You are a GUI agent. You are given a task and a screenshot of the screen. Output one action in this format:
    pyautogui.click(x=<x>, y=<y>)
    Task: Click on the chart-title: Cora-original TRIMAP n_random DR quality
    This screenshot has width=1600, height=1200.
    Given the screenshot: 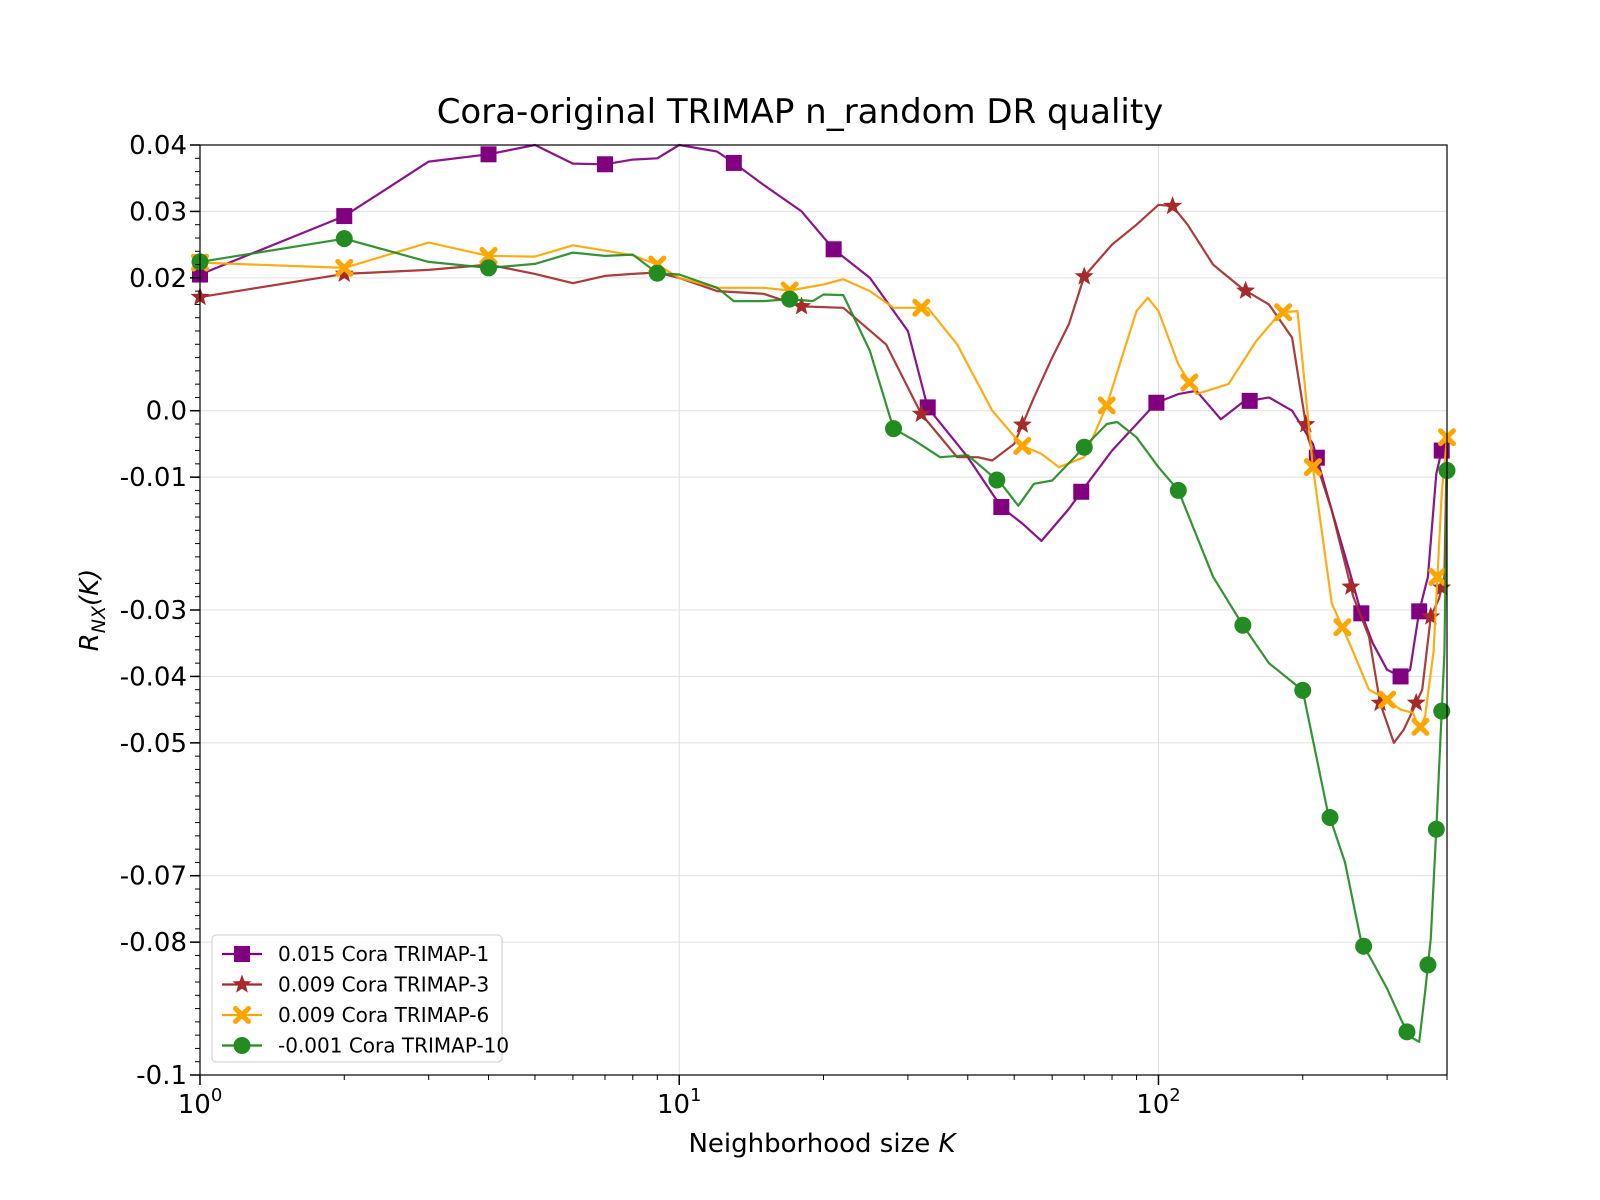 What is the action you would take?
    pyautogui.click(x=800, y=112)
    